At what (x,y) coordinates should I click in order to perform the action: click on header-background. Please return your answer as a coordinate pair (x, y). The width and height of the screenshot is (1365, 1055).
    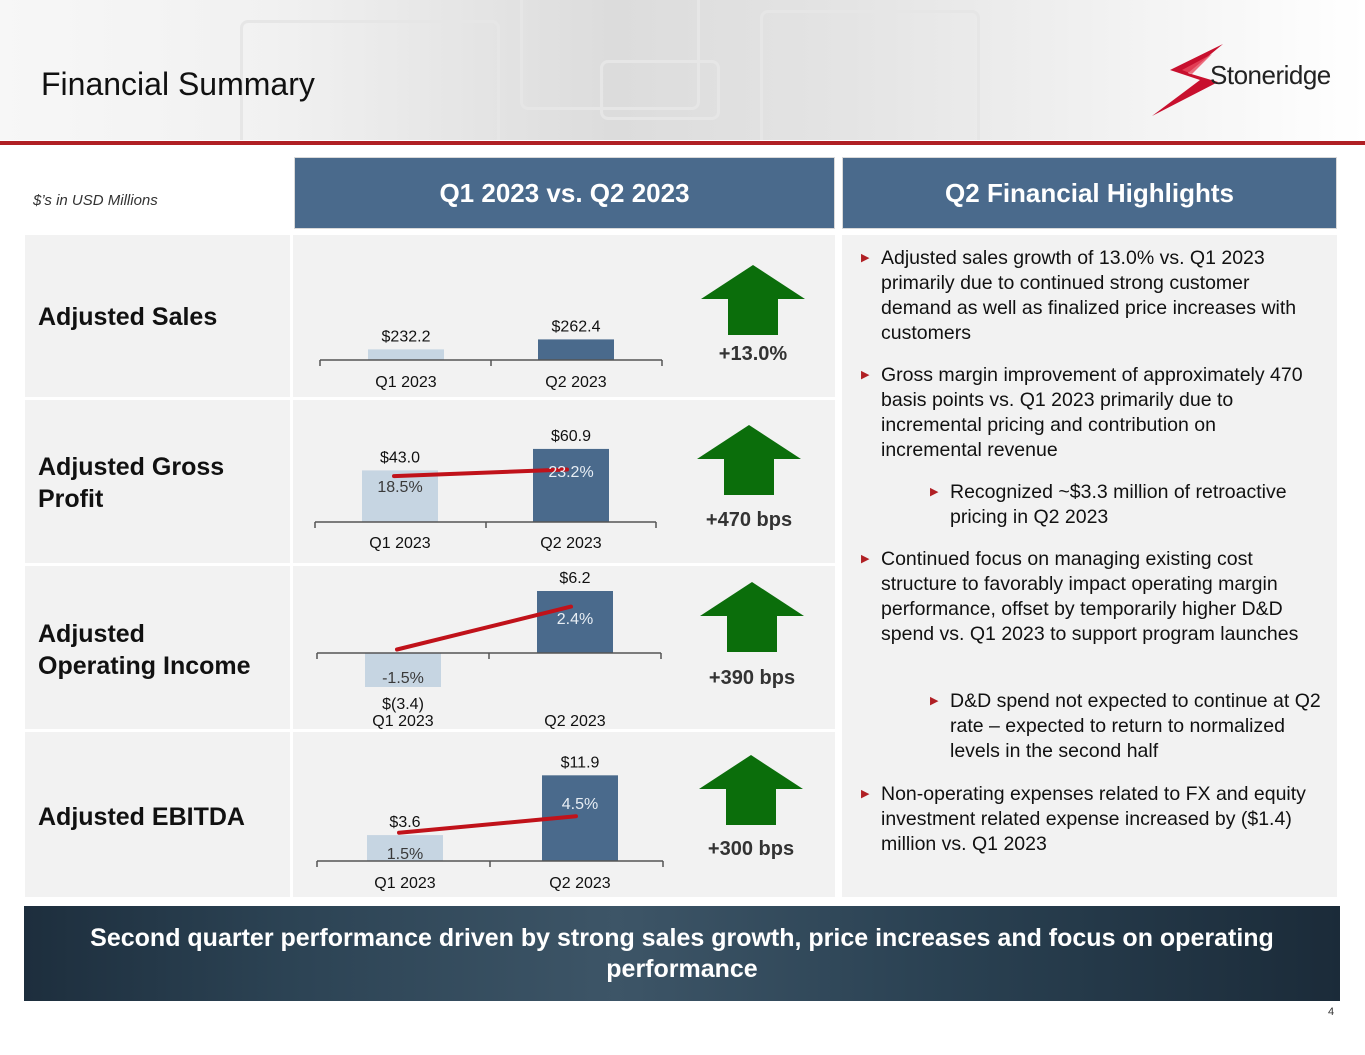
    Looking at the image, I should click on (682, 70).